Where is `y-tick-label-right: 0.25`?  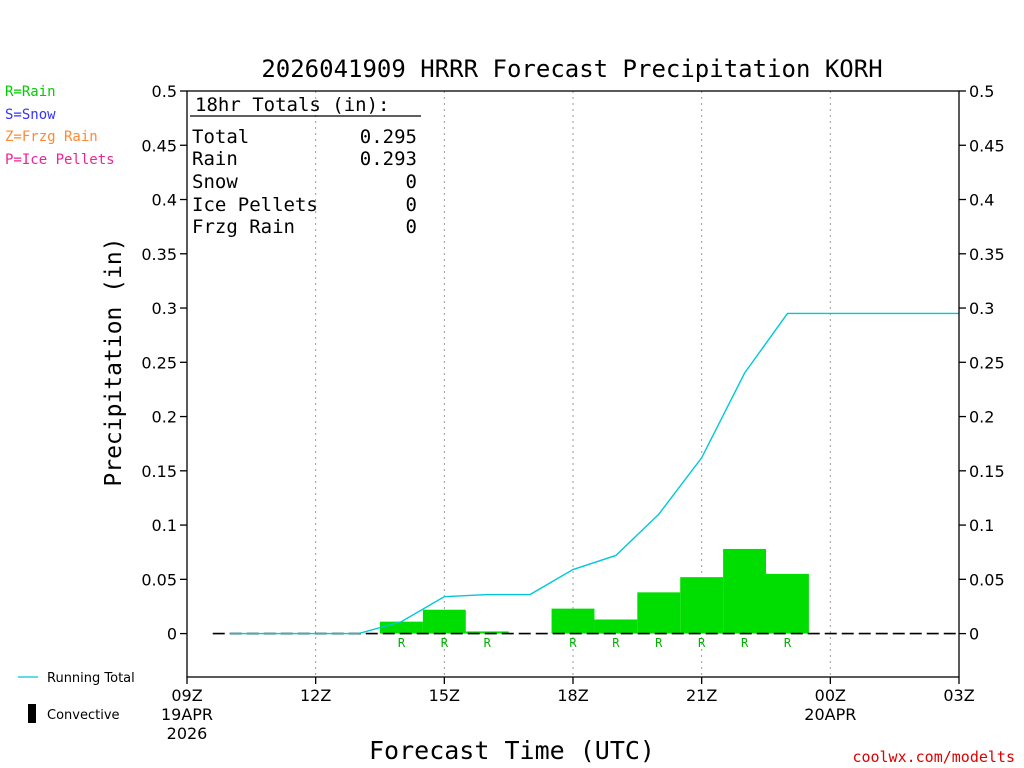 y-tick-label-right: 0.25 is located at coordinates (987, 362).